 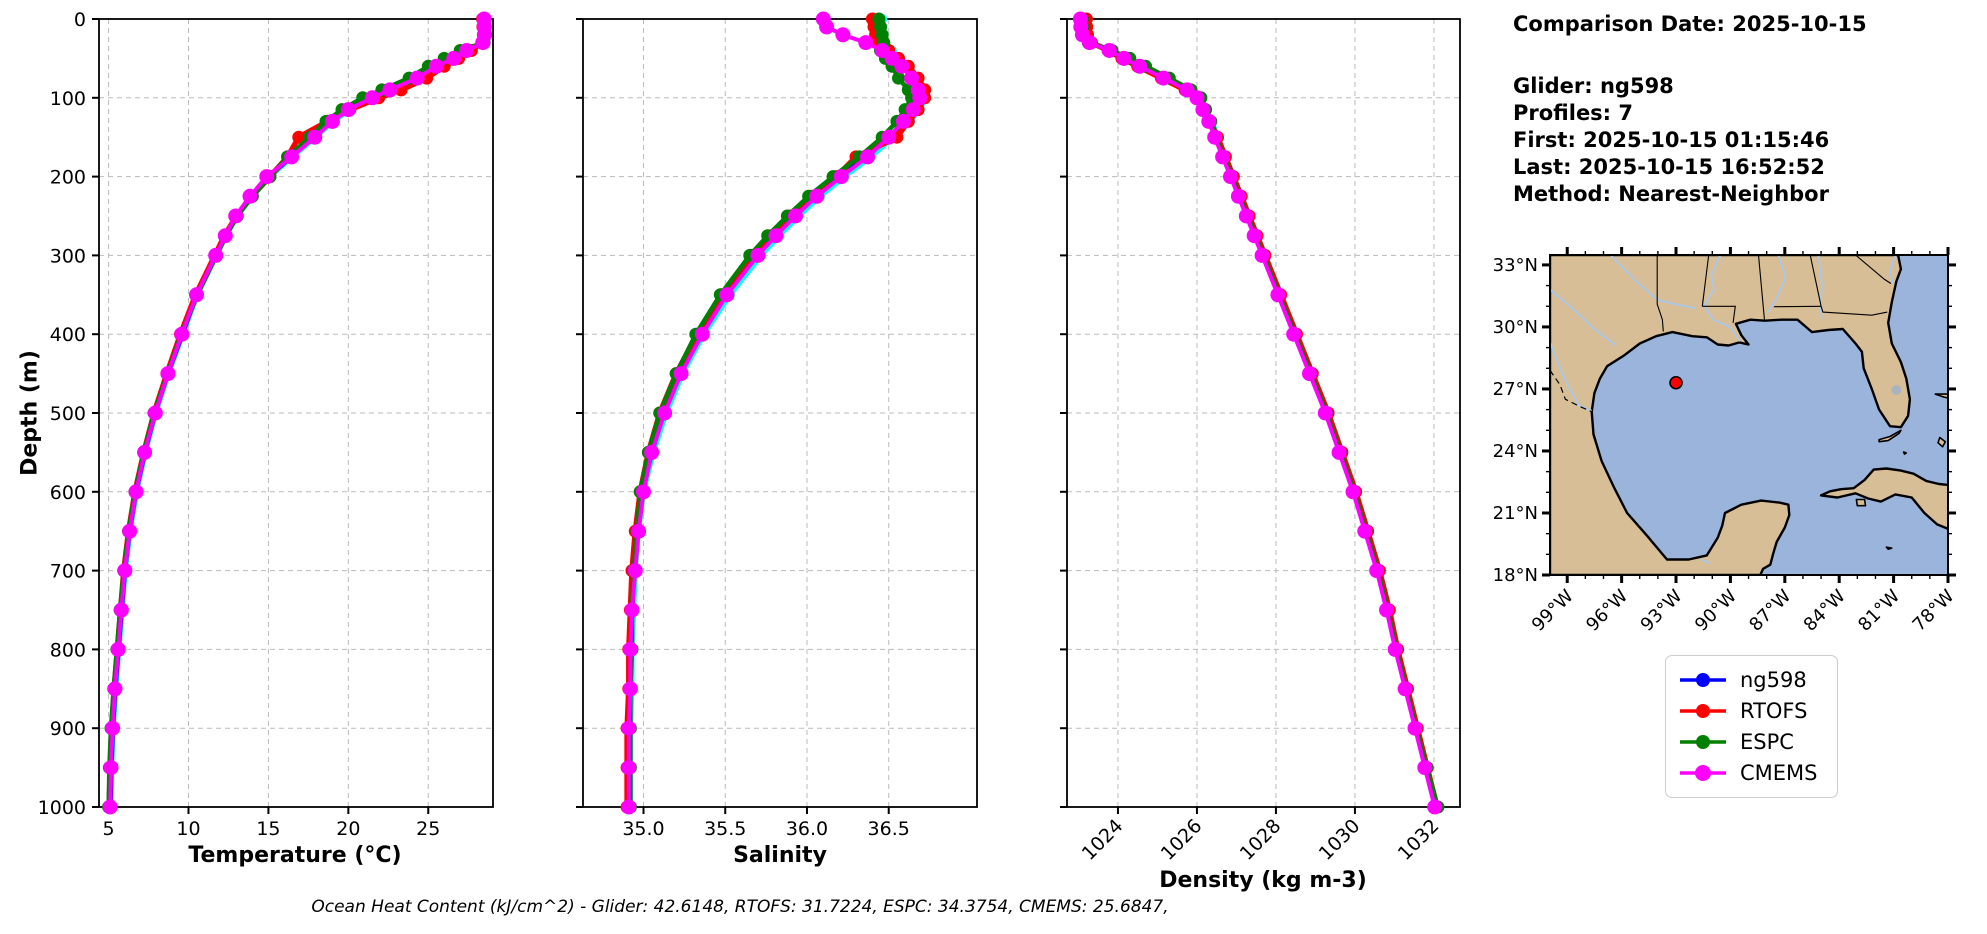 What do you see at coordinates (1573, 113) in the screenshot?
I see `profiles-count-text: Profiles: 7` at bounding box center [1573, 113].